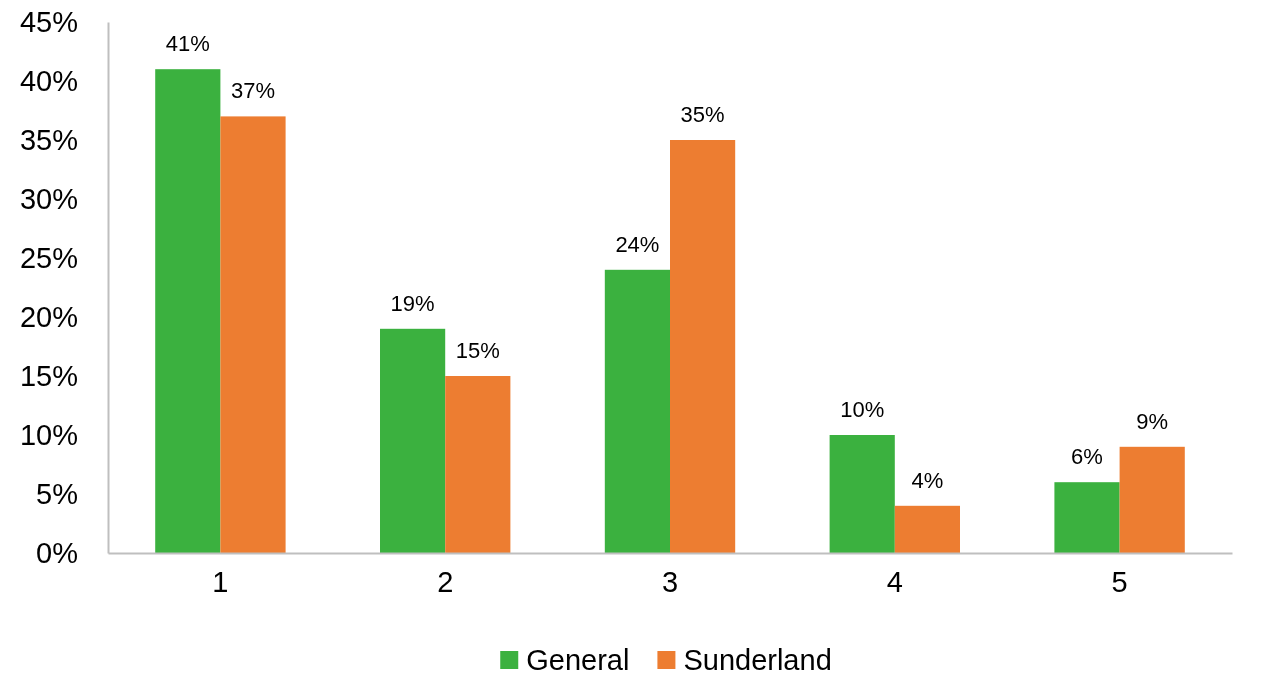 The width and height of the screenshot is (1272, 679). I want to click on x-tick-label: 2, so click(445, 581).